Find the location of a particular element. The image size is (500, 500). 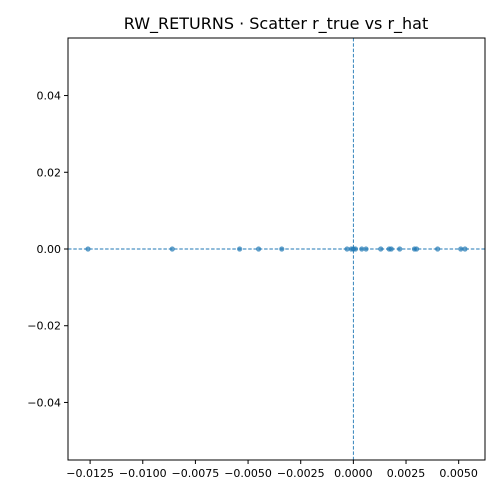

x-tick-label: 0.0025 is located at coordinates (406, 473).